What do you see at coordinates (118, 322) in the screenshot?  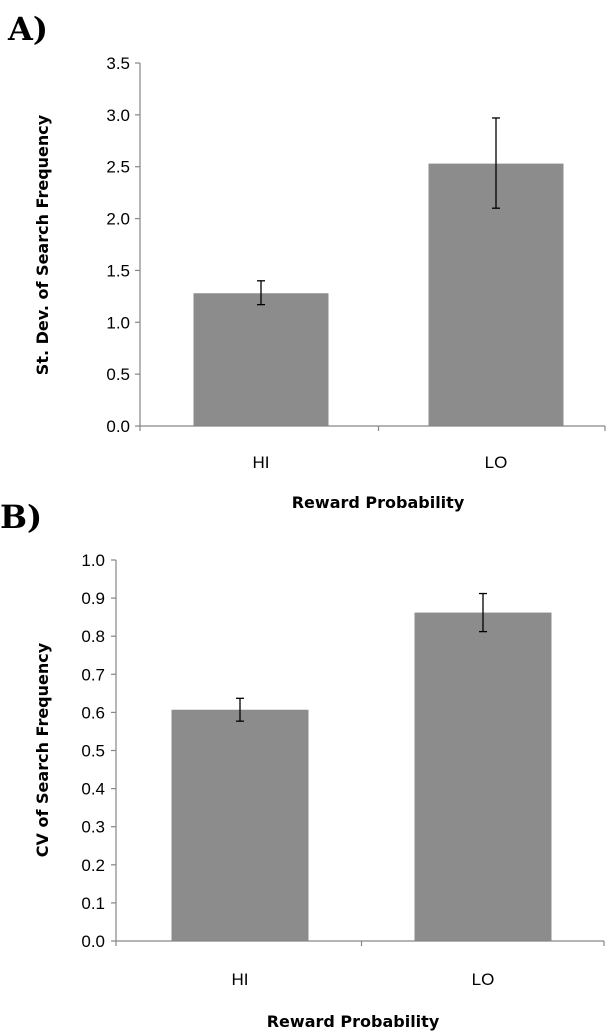 I see `y-tick-label-a: 1.0` at bounding box center [118, 322].